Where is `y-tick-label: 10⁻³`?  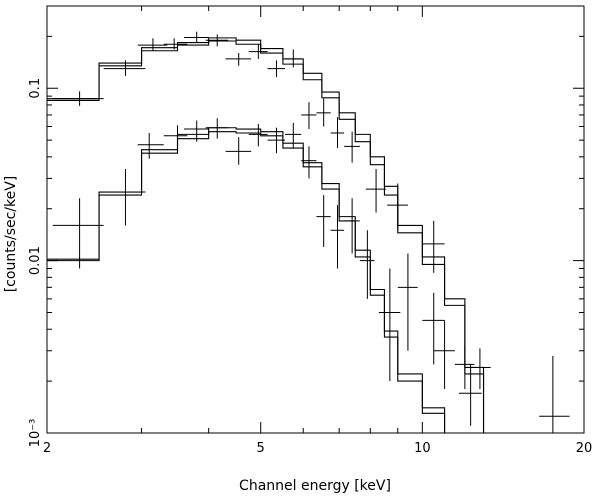
y-tick-label: 10⁻³ is located at coordinates (35, 433).